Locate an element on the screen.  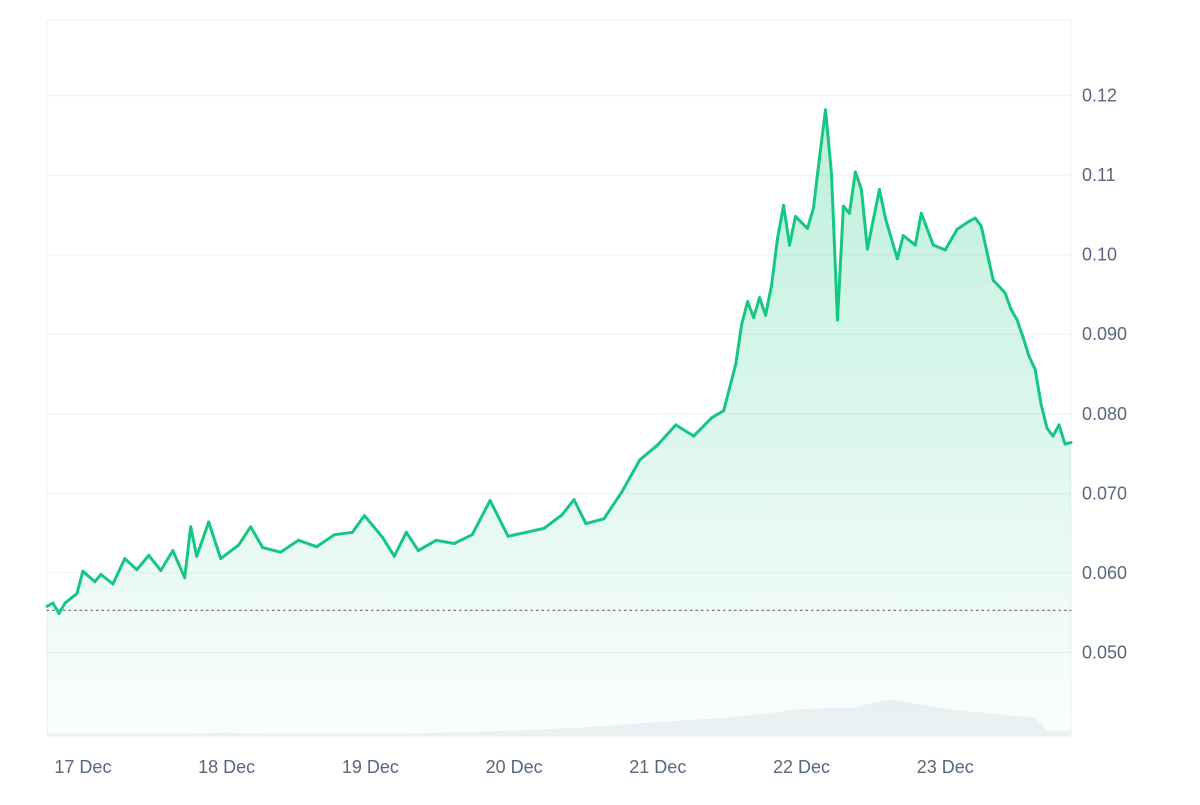
y-tick-label: 0.080 is located at coordinates (1104, 414).